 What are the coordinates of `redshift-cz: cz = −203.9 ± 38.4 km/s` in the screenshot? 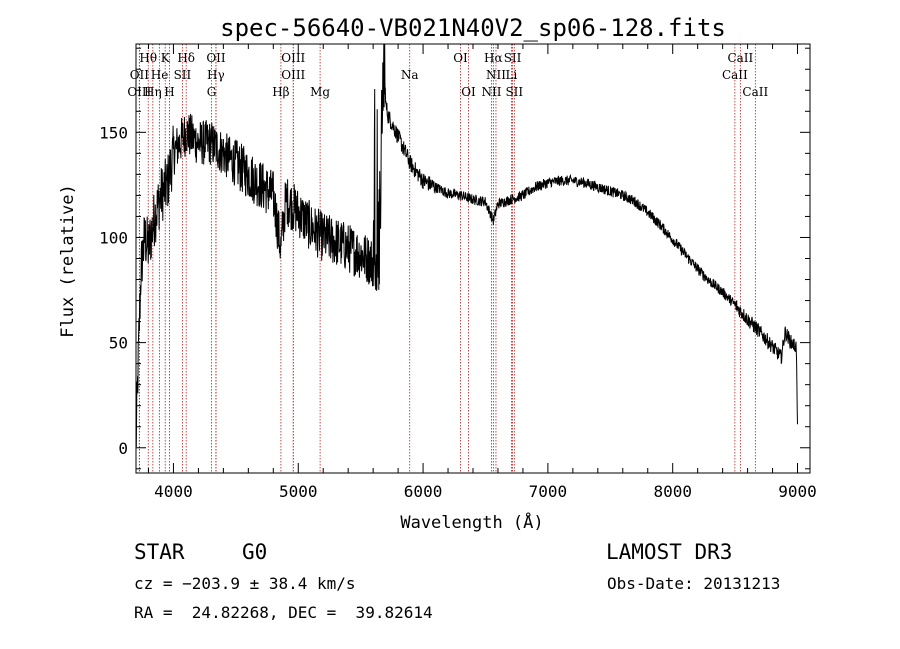 It's located at (245, 583).